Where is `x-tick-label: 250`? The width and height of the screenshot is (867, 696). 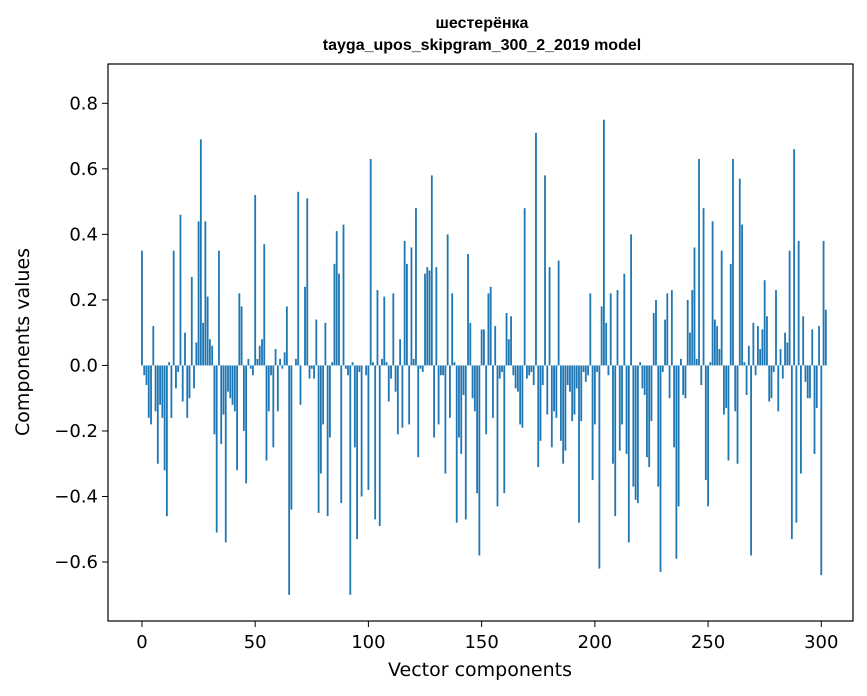
x-tick-label: 250 is located at coordinates (708, 642).